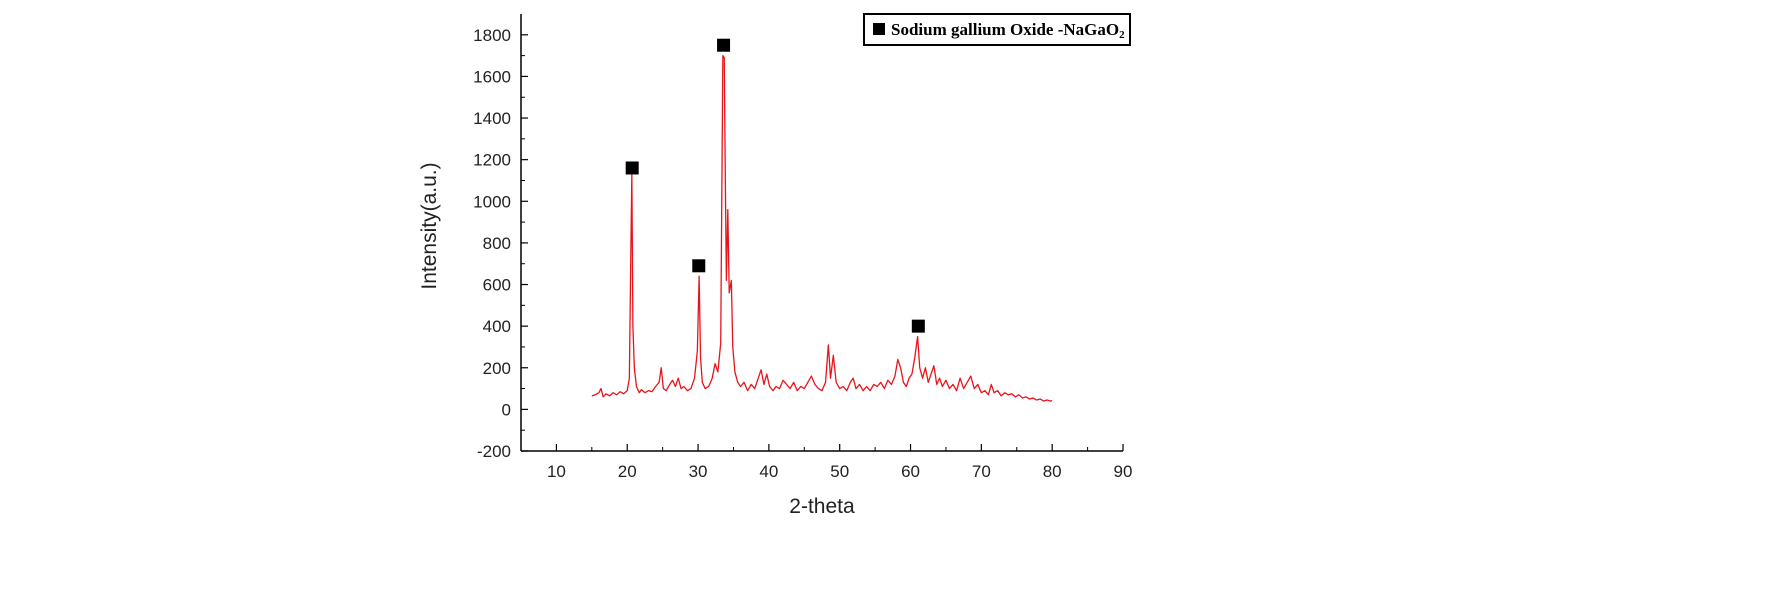 Image resolution: width=1772 pixels, height=590 pixels. Describe the element at coordinates (627, 471) in the screenshot. I see `x-tick-label: 20` at that location.